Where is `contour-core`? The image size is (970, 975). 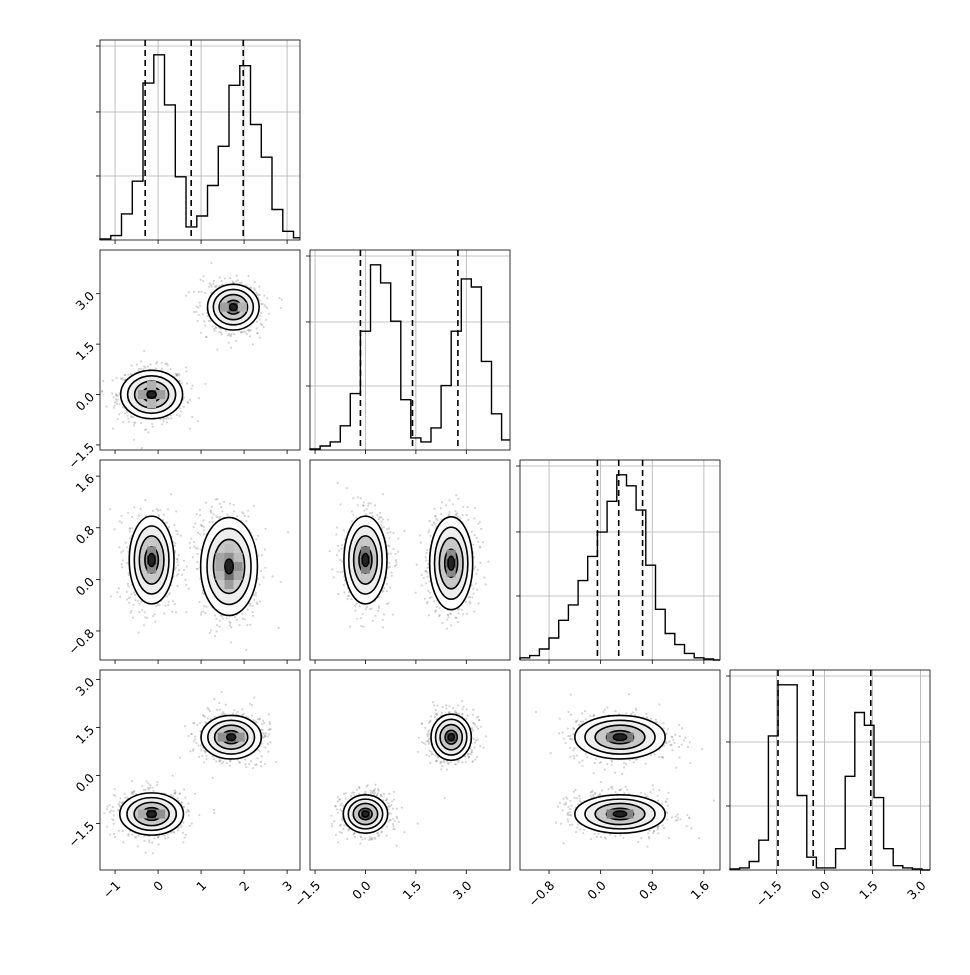
contour-core is located at coordinates (365, 559).